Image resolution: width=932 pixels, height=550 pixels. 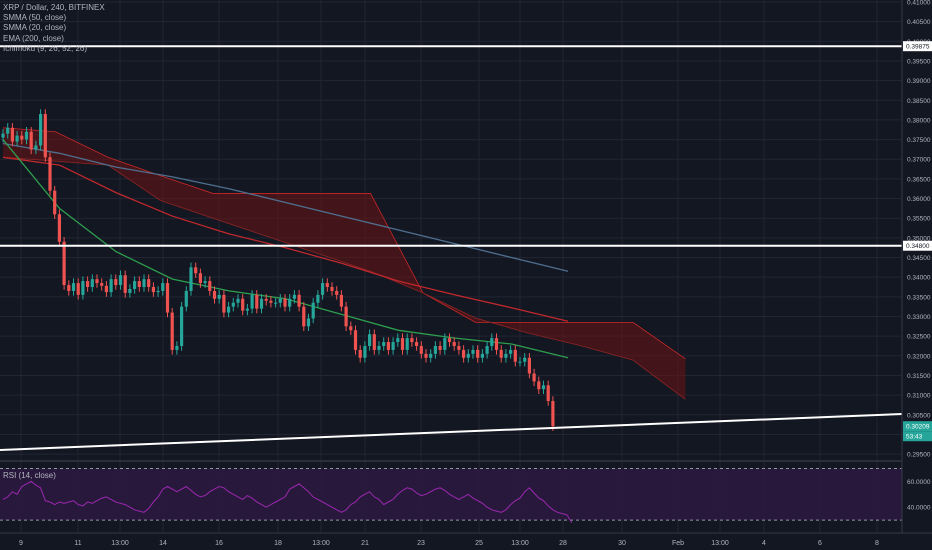 I want to click on symbol-title: XRP / Dollar, 240, BITFINEX, so click(x=54, y=7).